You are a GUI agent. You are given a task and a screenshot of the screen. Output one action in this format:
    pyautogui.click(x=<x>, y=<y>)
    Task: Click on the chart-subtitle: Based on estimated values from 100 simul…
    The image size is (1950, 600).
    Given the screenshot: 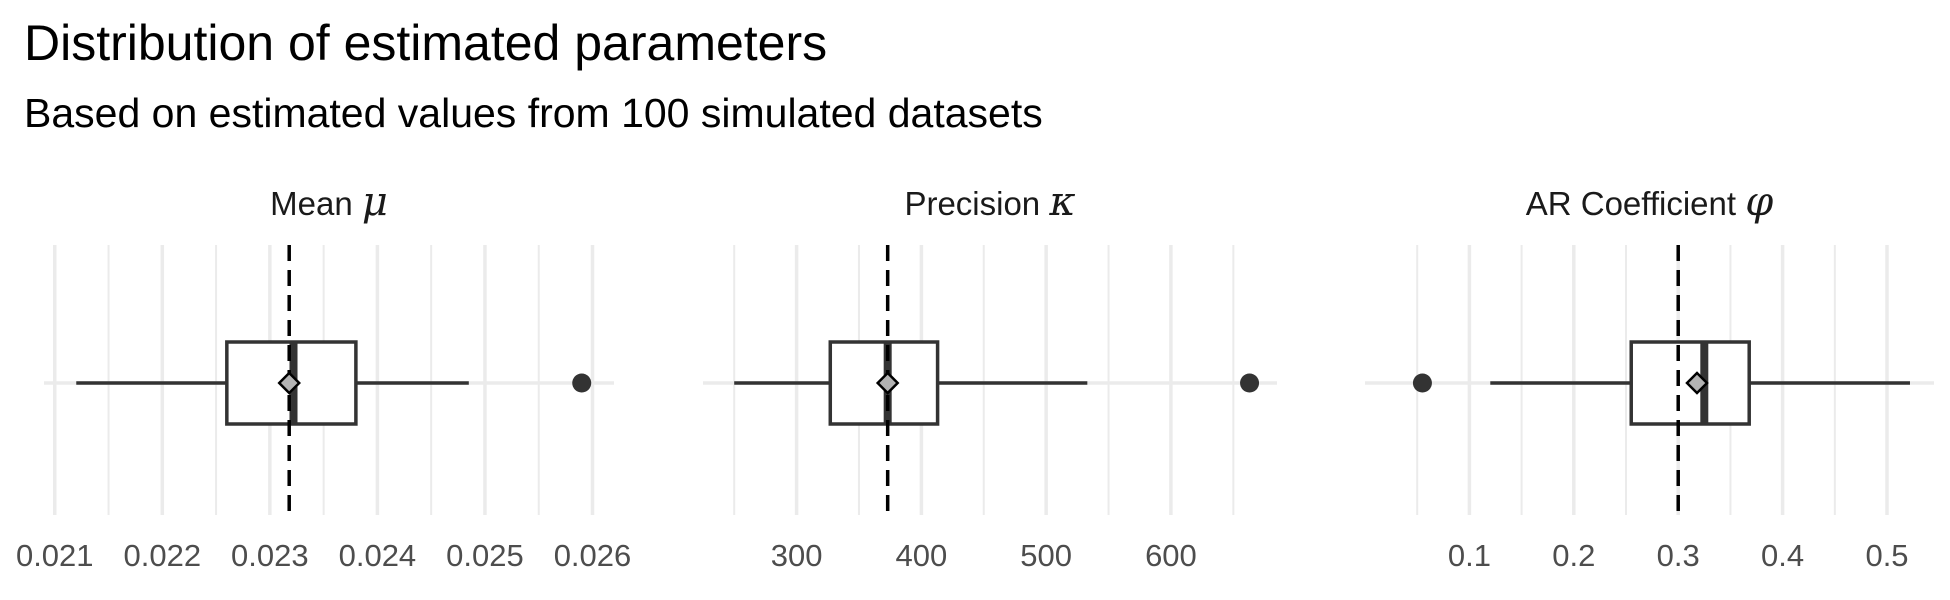 What is the action you would take?
    pyautogui.click(x=533, y=113)
    